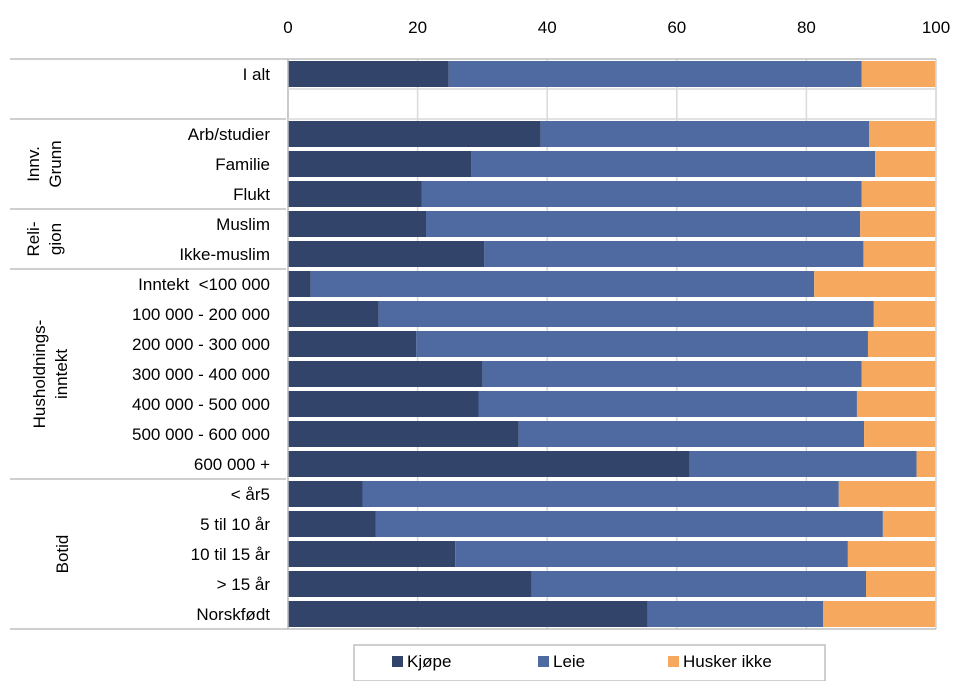 The image size is (963, 681). Describe the element at coordinates (569, 661) in the screenshot. I see `legend-label: Leie` at that location.